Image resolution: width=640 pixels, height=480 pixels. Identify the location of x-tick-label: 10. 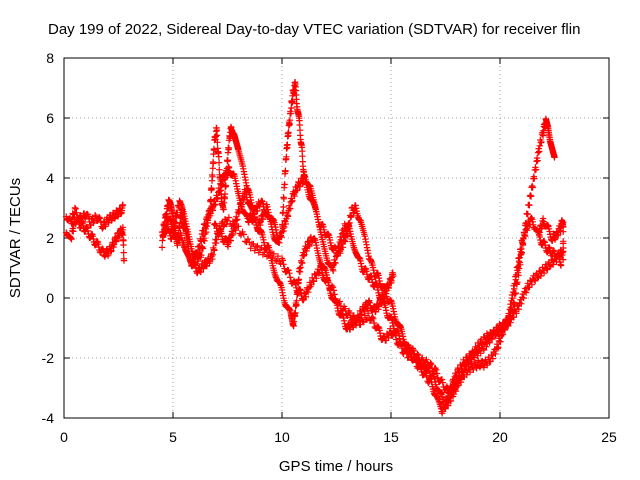
(282, 437).